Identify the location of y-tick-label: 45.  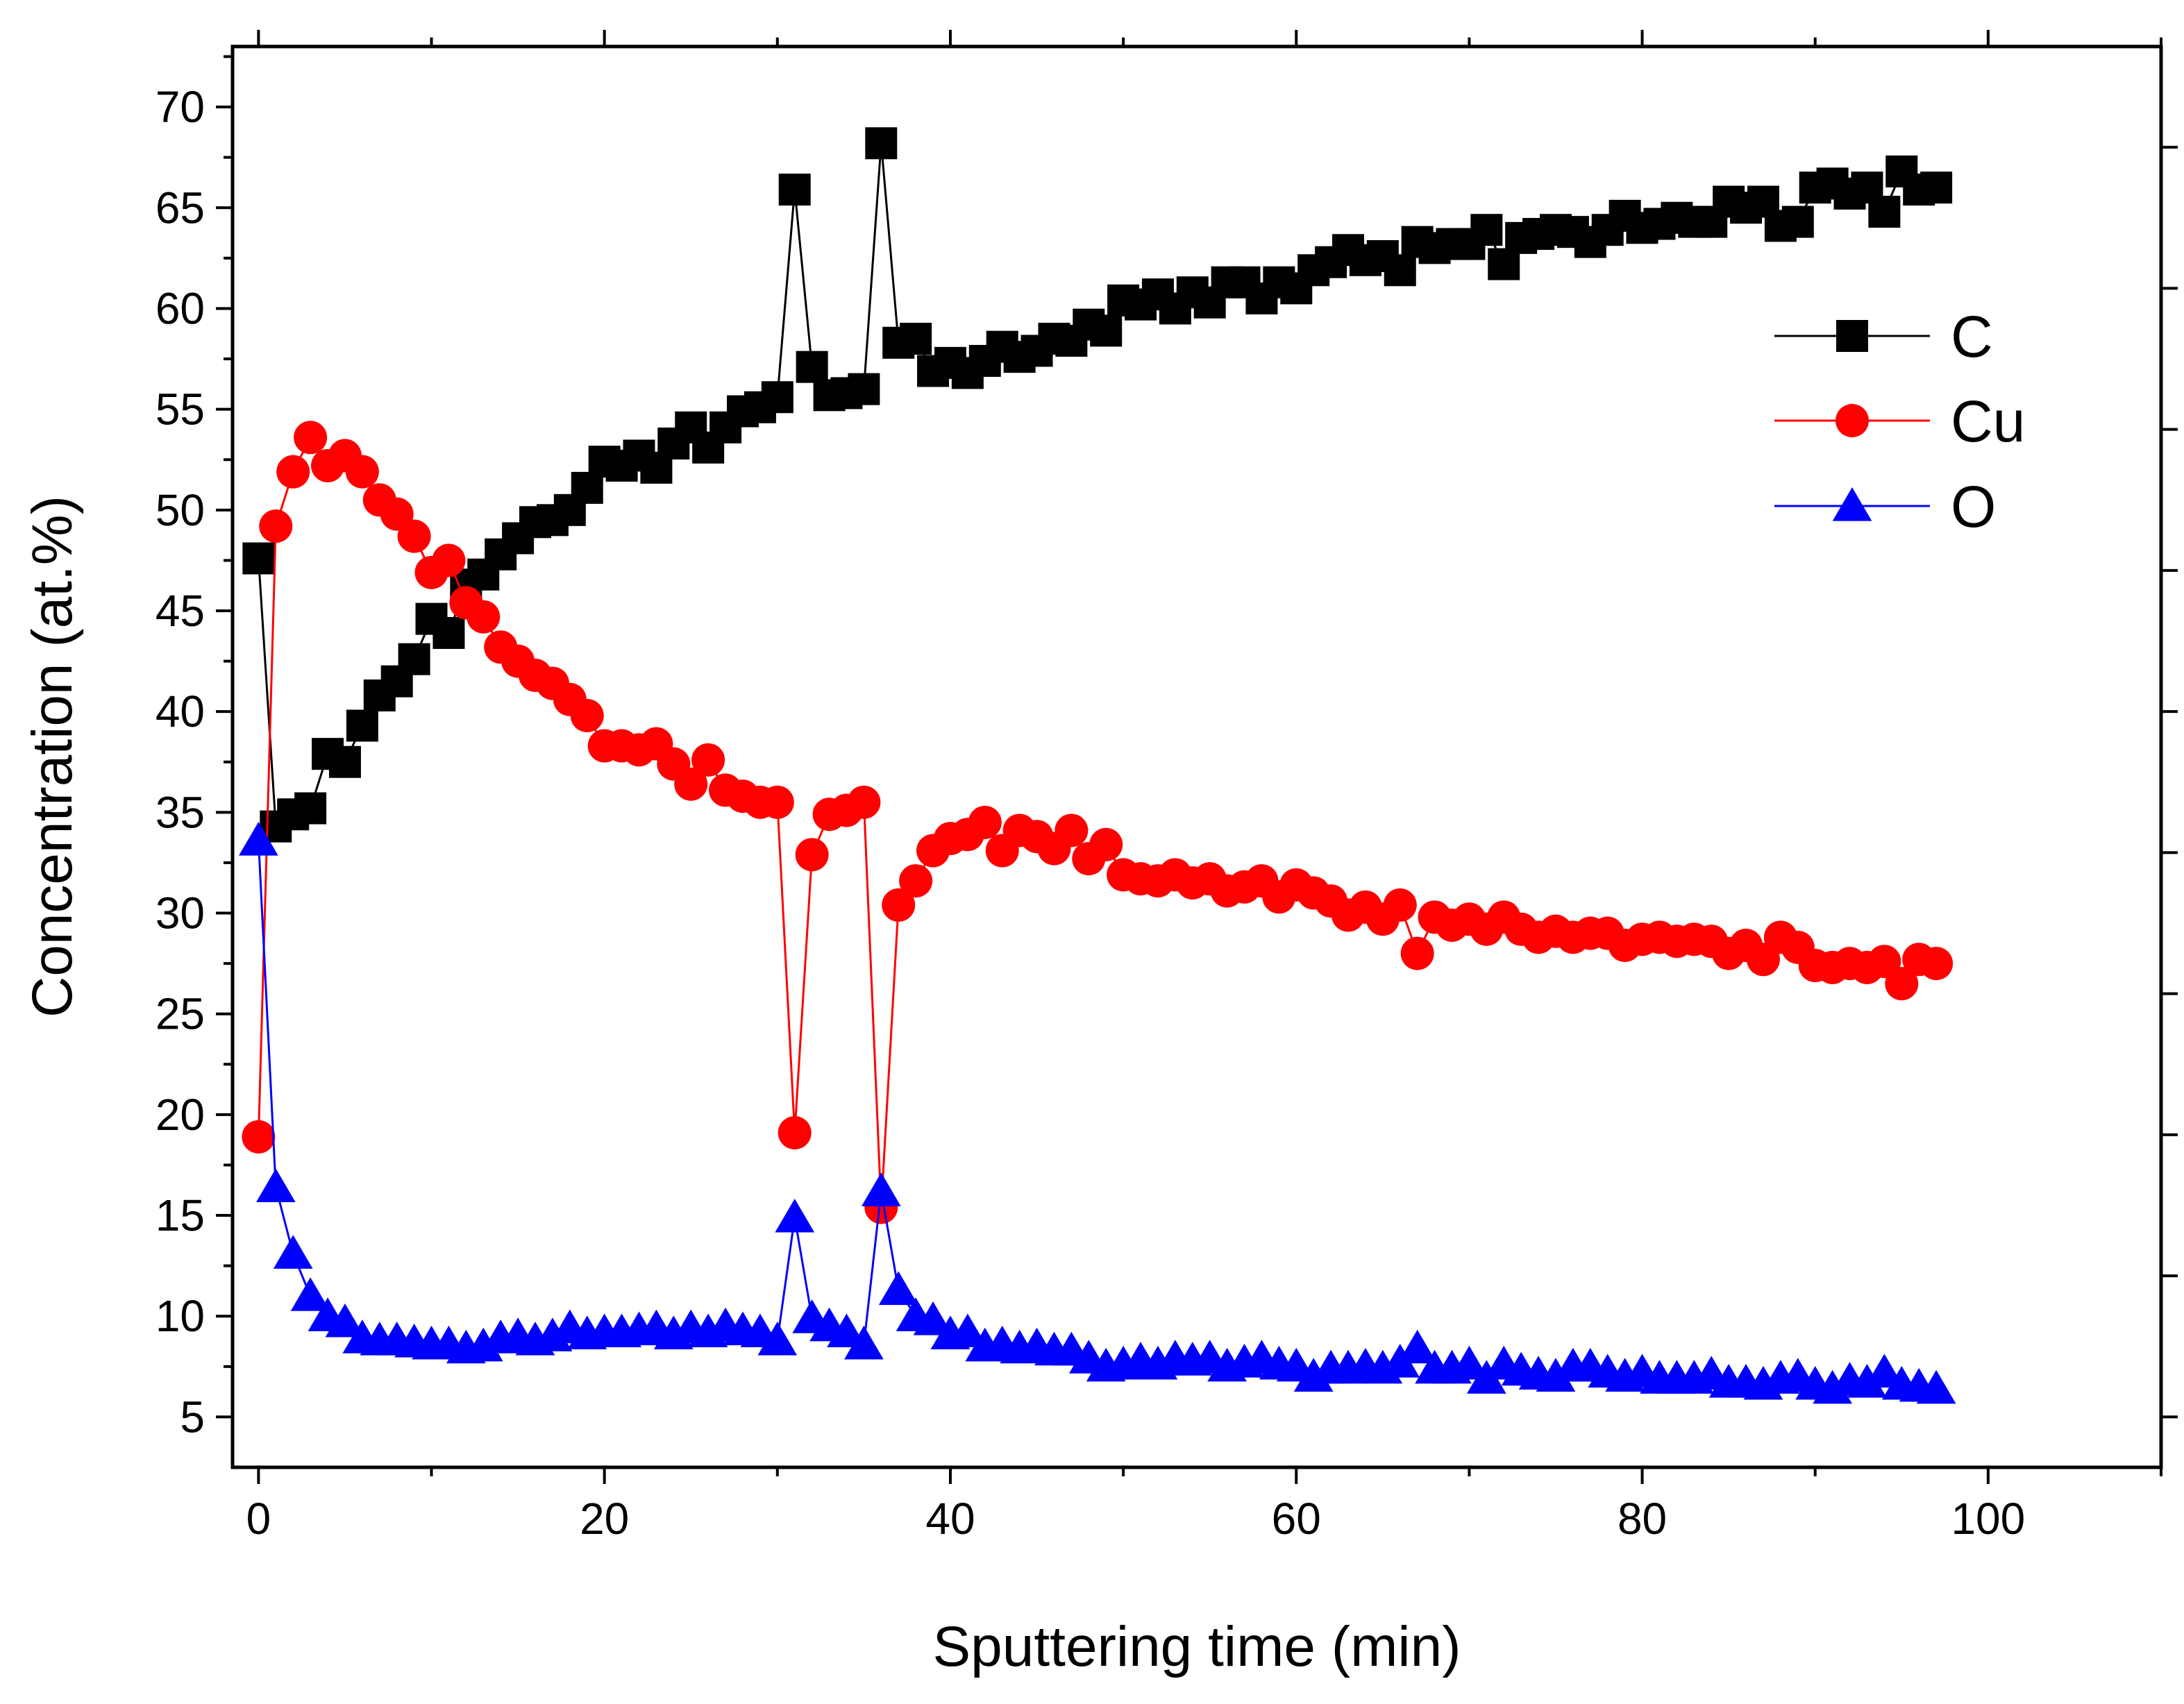
(180, 611).